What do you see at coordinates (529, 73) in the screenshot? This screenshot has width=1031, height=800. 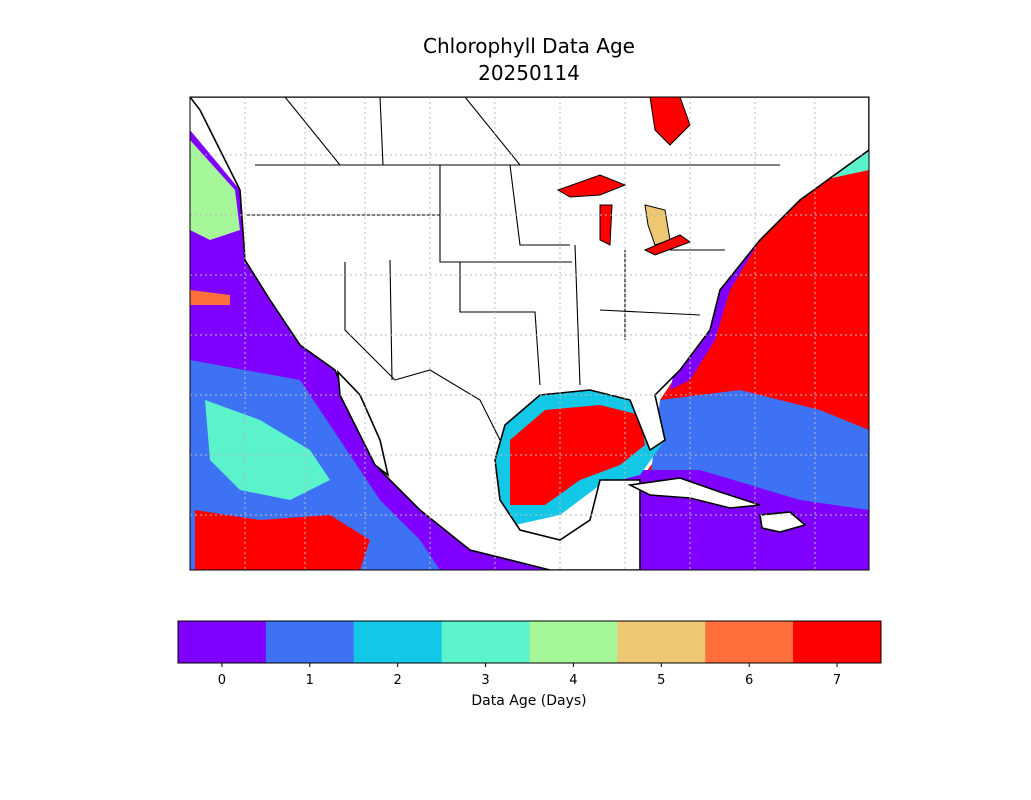 I see `subtitle: 20250114` at bounding box center [529, 73].